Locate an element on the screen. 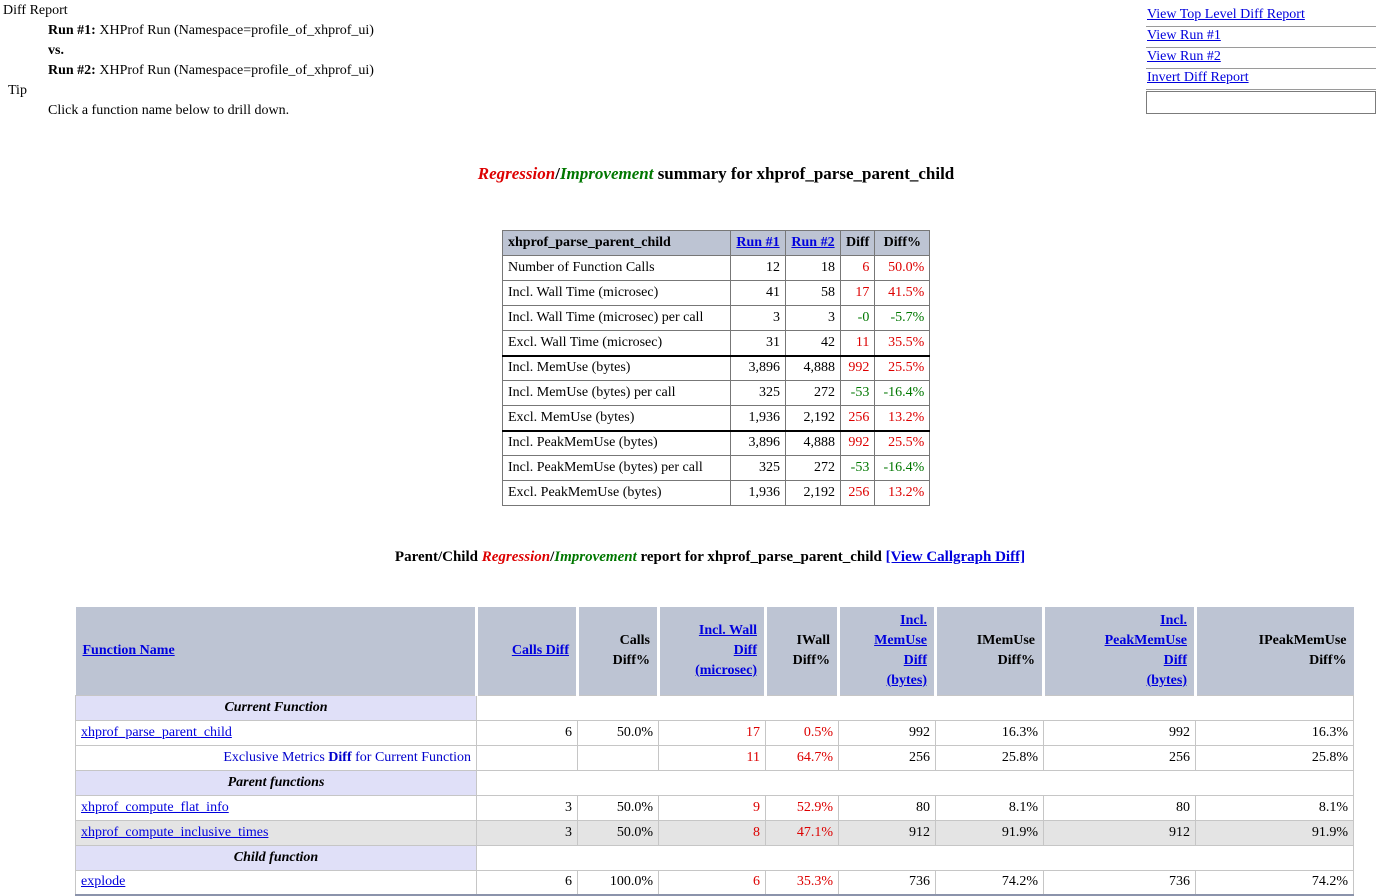 Image resolution: width=1376 pixels, height=896 pixels. view-run-2-link: View Run #2 is located at coordinates (1184, 56).